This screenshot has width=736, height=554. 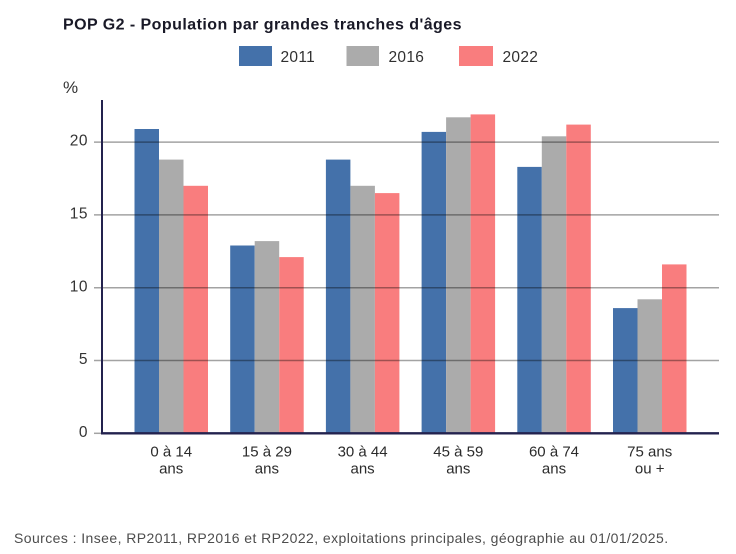 What do you see at coordinates (83, 359) in the screenshot?
I see `svg-text: 5` at bounding box center [83, 359].